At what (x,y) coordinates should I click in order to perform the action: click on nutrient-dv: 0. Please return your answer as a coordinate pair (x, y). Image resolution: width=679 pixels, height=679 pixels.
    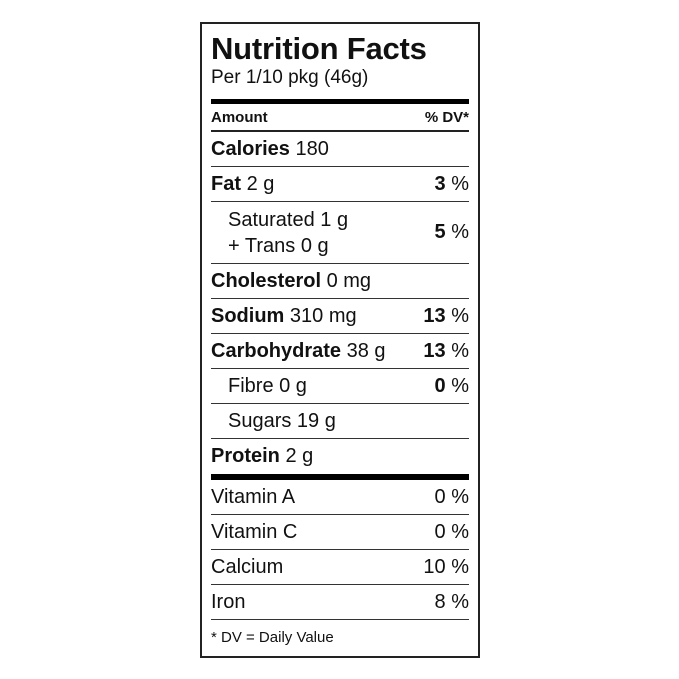
    Looking at the image, I should click on (440, 385).